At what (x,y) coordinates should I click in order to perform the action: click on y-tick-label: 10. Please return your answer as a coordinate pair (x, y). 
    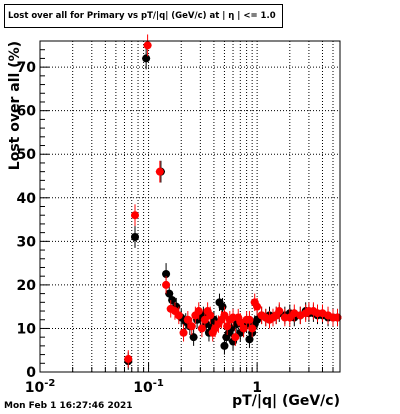
    Looking at the image, I should click on (27, 329).